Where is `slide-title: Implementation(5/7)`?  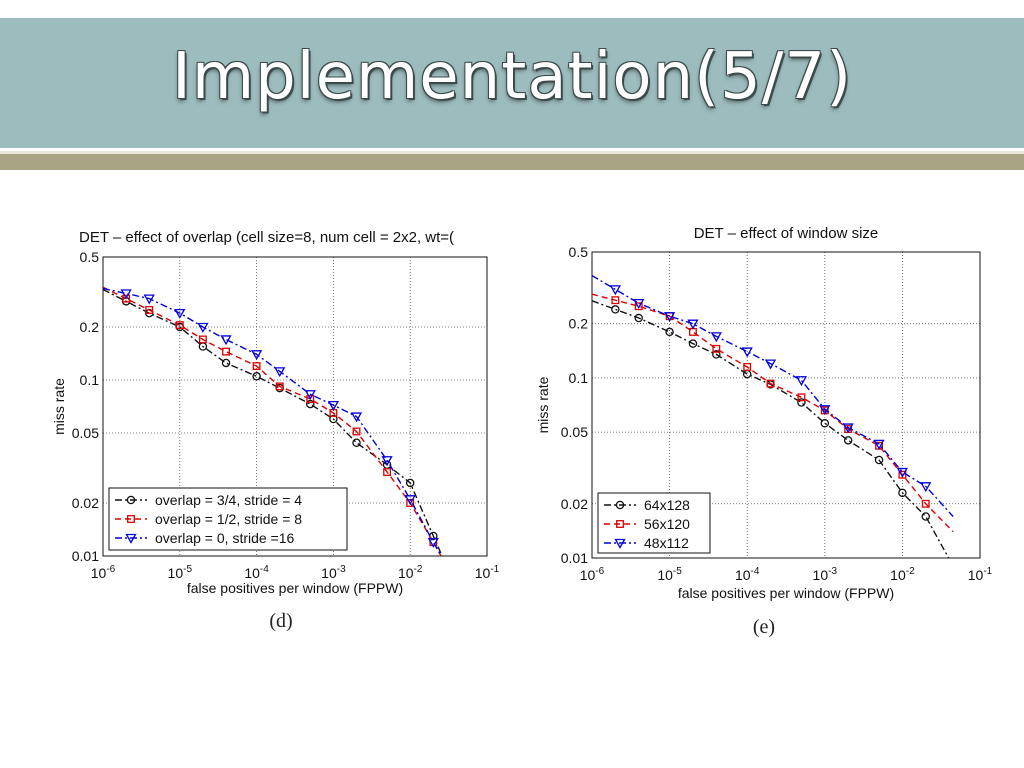
slide-title: Implementation(5/7) is located at coordinates (512, 77).